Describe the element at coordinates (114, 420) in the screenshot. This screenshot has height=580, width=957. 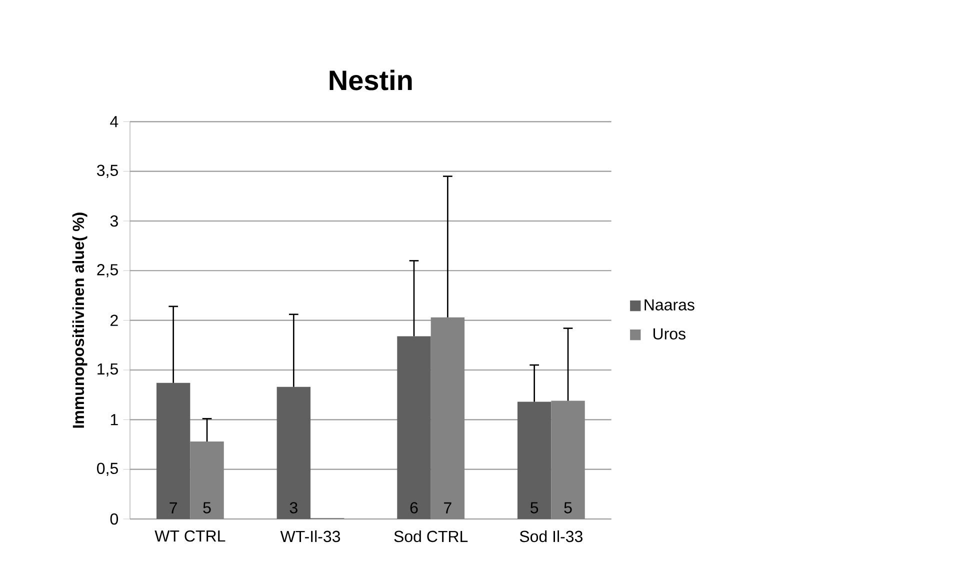
I see `y-tick-label: 1` at that location.